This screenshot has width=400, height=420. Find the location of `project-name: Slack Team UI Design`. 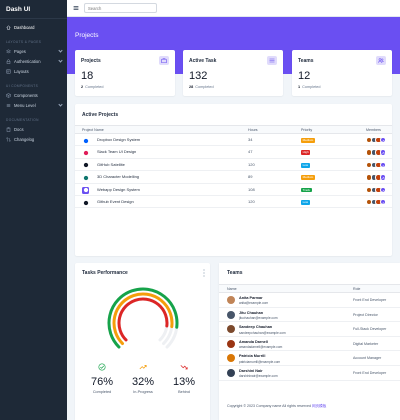

project-name: Slack Team UI Design is located at coordinates (117, 152).